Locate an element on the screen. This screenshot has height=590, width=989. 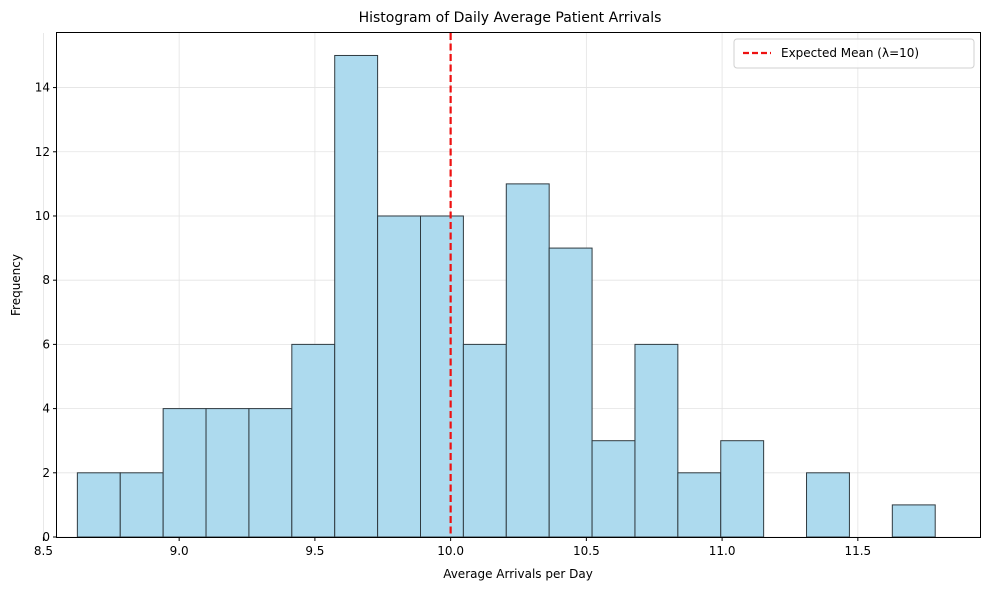
x-tick-label-4: 10.5 is located at coordinates (586, 551).